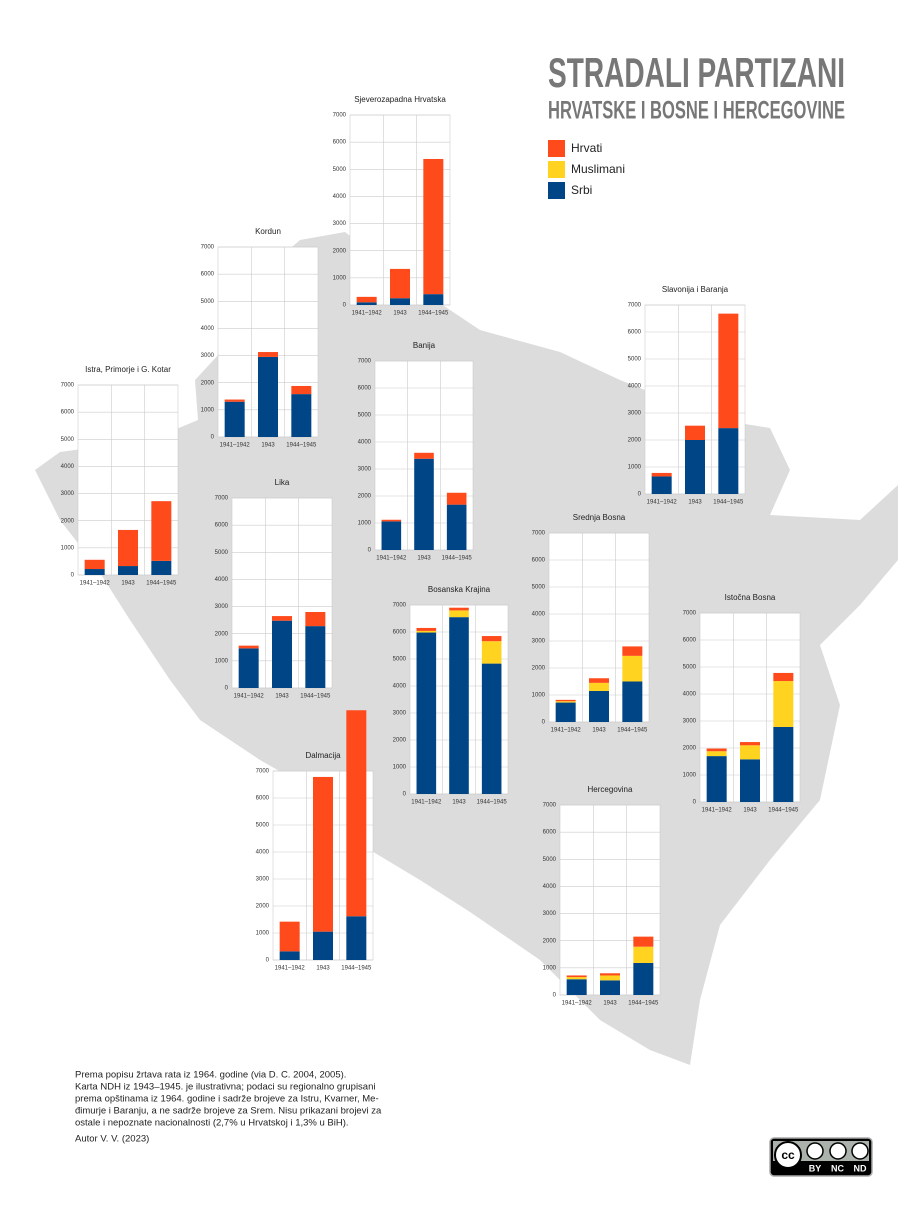 Image resolution: width=898 pixels, height=1205 pixels. Describe the element at coordinates (459, 589) in the screenshot. I see `chart-title: Bosanska Krajina` at that location.